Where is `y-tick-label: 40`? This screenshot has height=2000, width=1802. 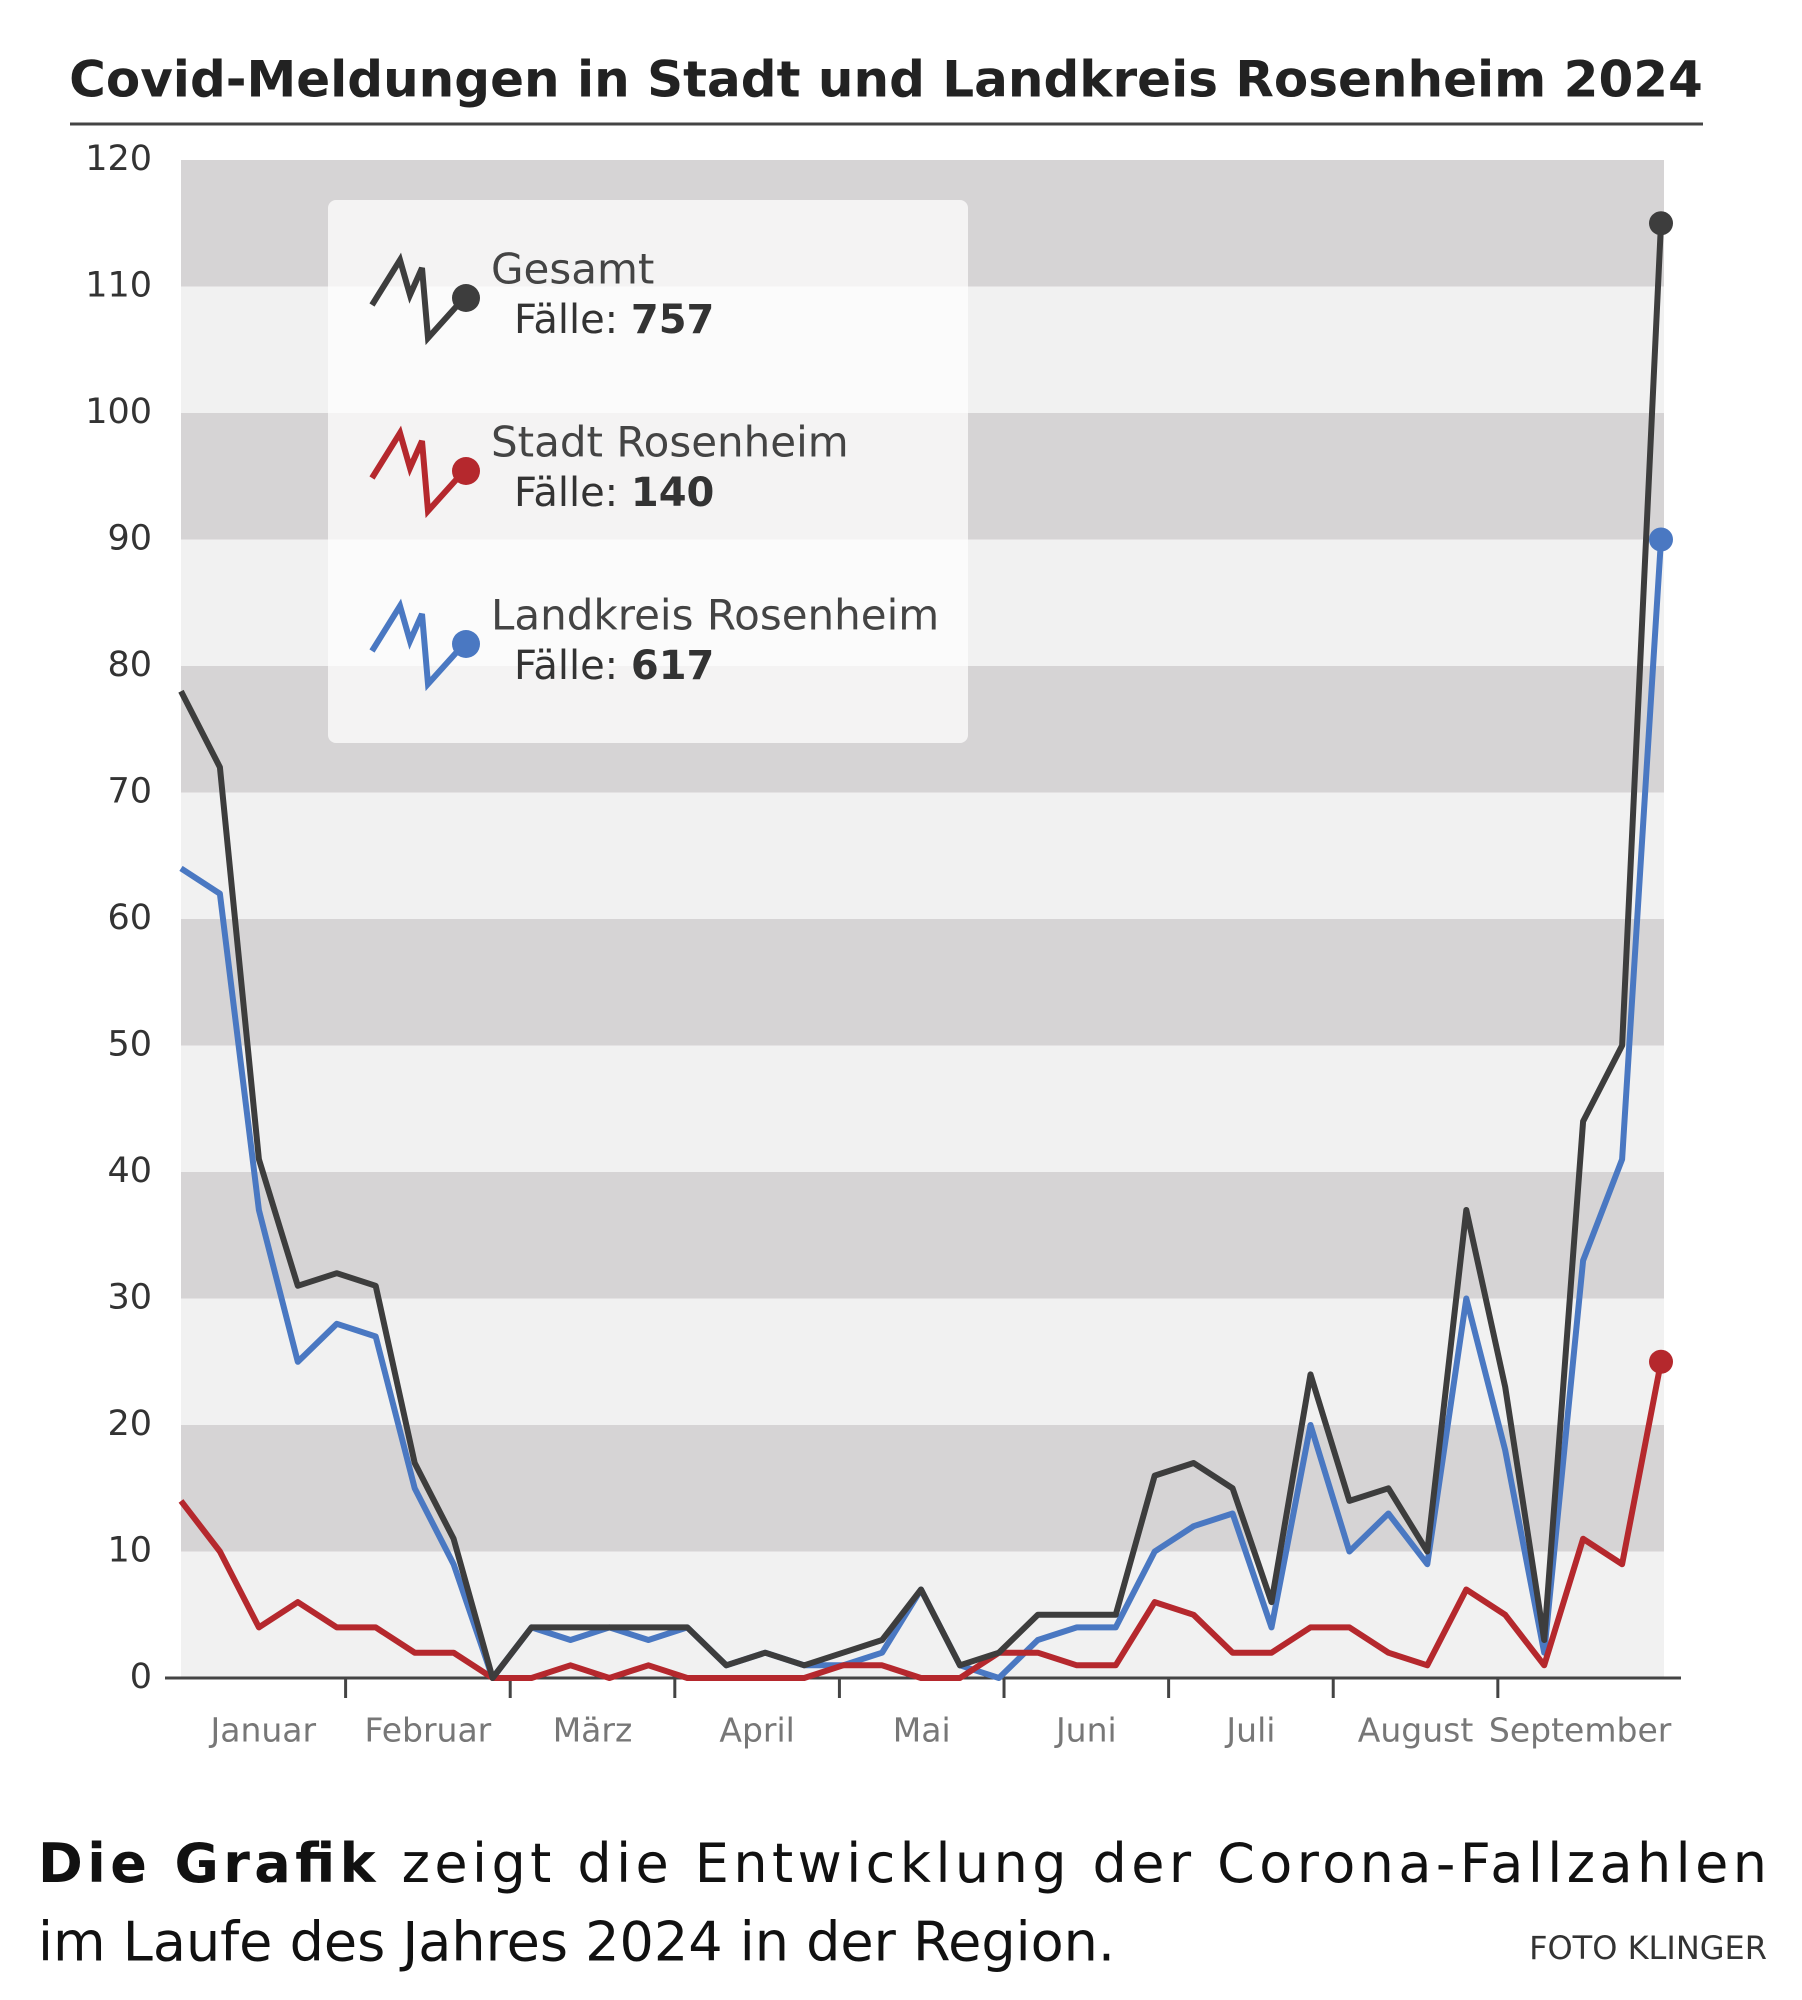 y-tick-label: 40 is located at coordinates (129, 1171).